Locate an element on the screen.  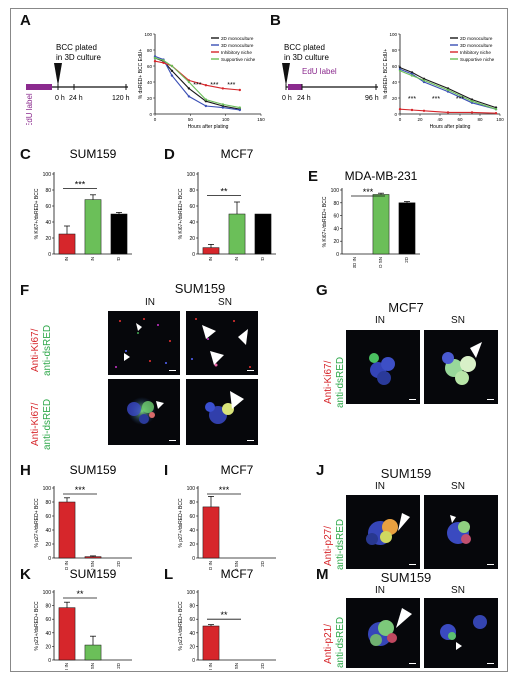
panel-m-stain-green: anti-dsRED is located at coordinates (340, 642).